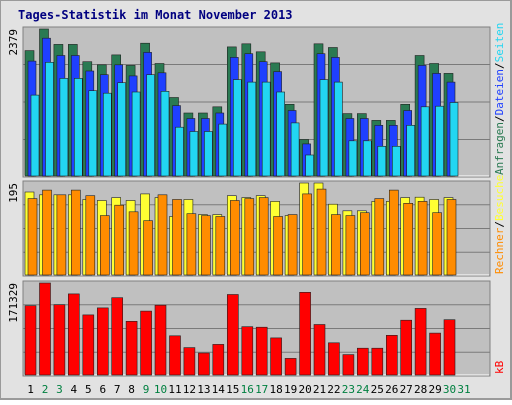  I want to click on chart-title: Tages-Statistik im Monat November 2013, so click(155, 15).